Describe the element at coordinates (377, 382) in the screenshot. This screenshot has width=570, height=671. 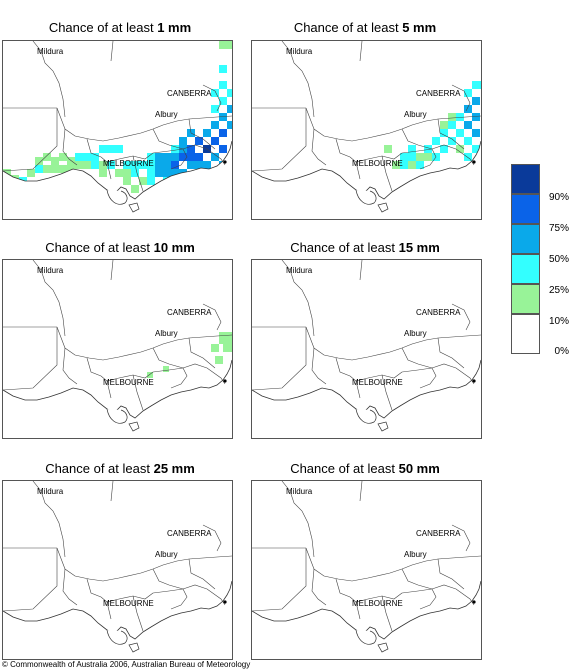
I see `map-15mm-label-melbourne: MELBOURNE` at that location.